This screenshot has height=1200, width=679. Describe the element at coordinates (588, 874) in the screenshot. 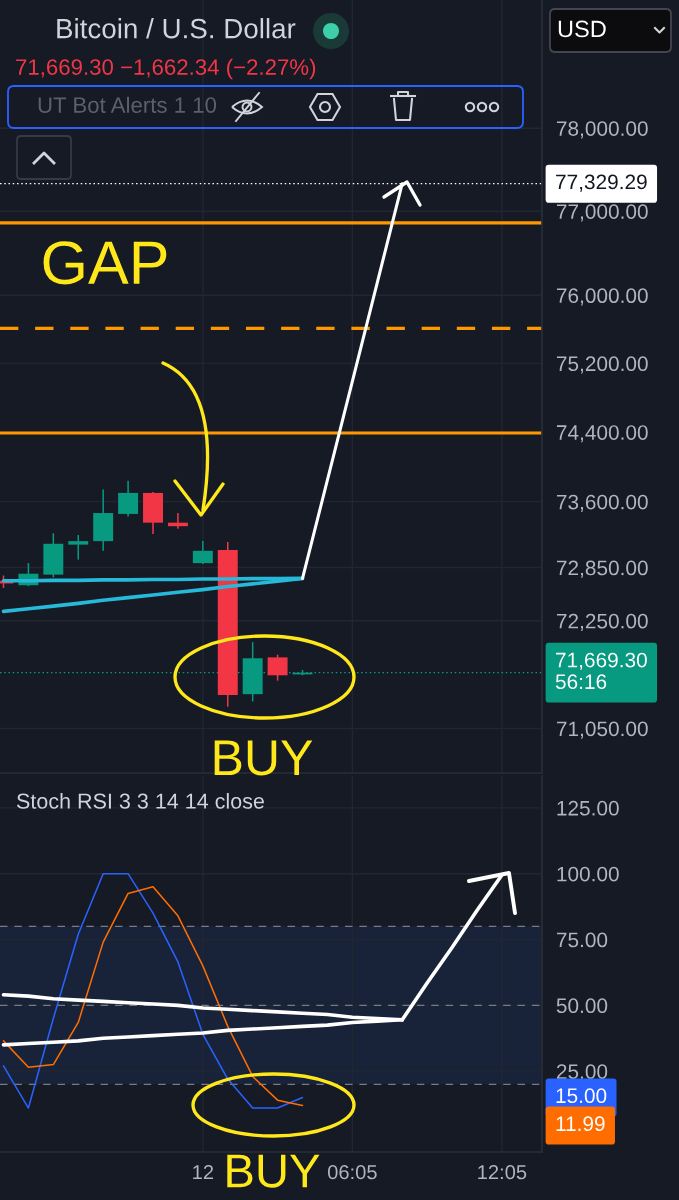

I see `y-tick-label: 100.00` at that location.